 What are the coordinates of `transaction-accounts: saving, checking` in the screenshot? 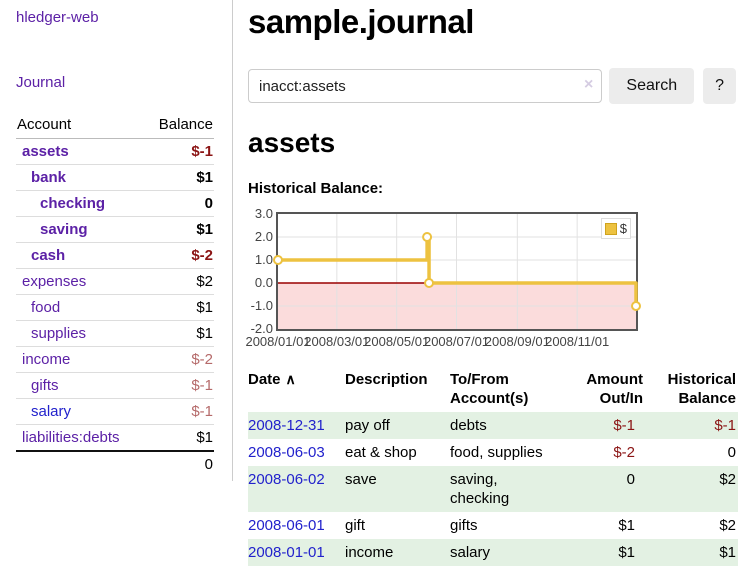 It's located at (480, 489).